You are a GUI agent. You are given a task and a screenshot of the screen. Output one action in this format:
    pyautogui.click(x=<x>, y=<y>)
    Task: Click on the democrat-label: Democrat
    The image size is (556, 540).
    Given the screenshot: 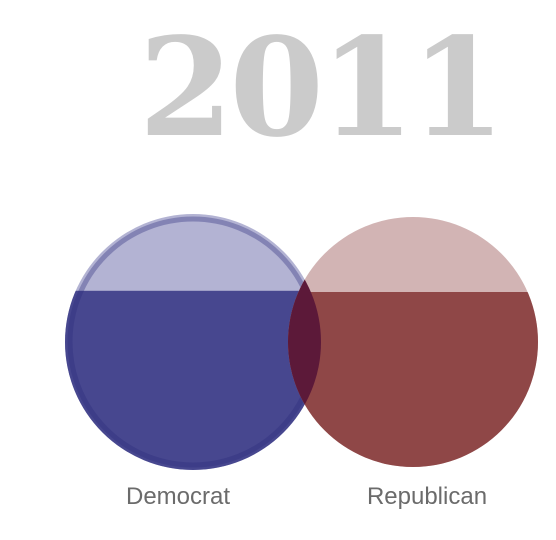 What is the action you would take?
    pyautogui.click(x=178, y=496)
    